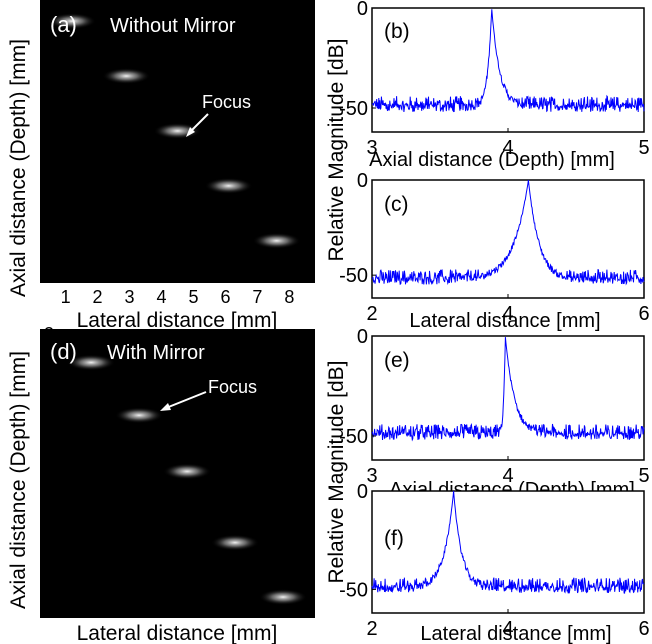  What do you see at coordinates (165, 407) in the screenshot?
I see `panel-d-arrowhead` at bounding box center [165, 407].